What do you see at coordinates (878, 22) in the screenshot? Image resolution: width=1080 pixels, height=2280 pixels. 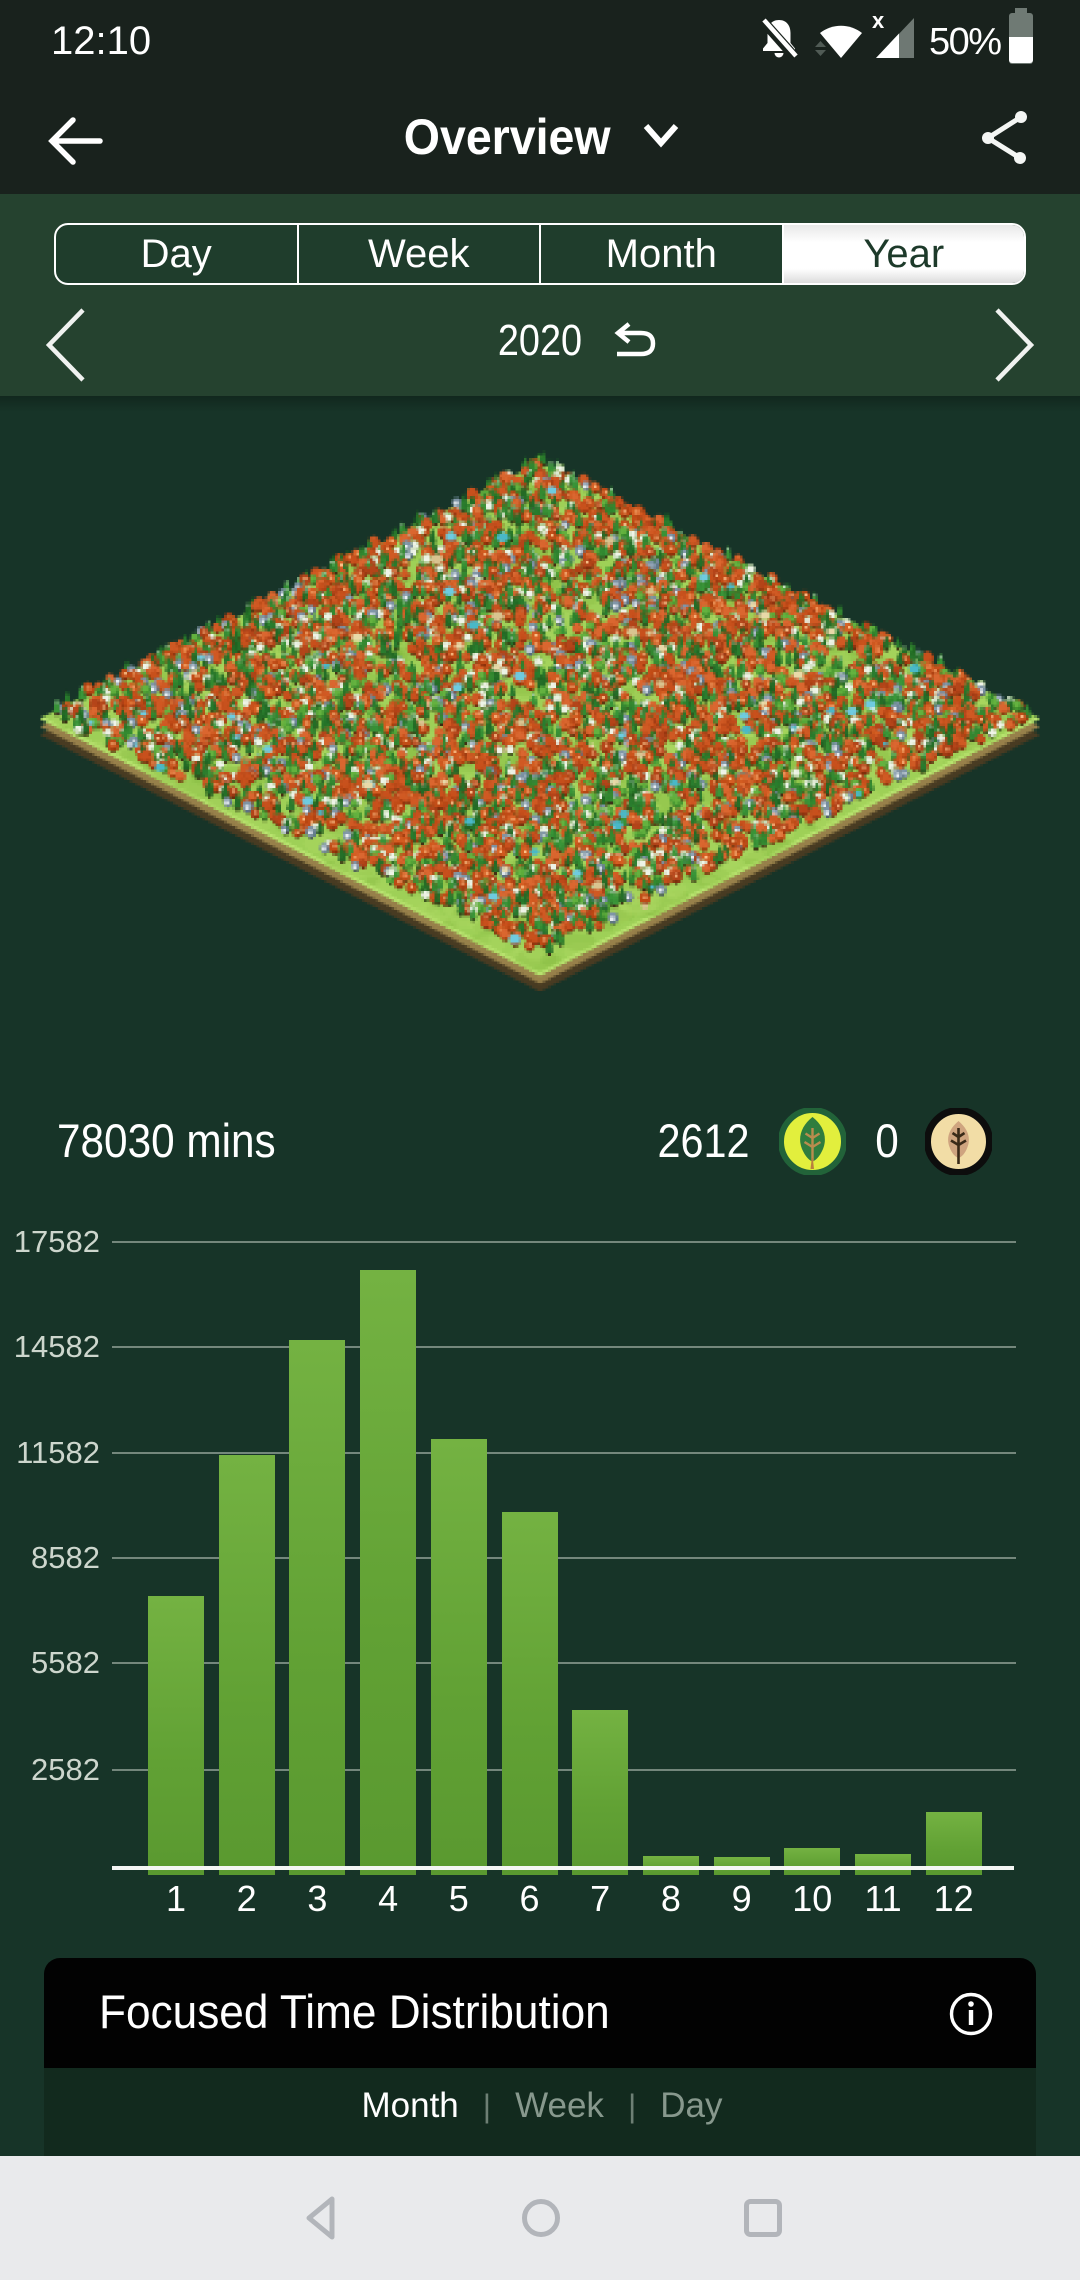 I see `svg-text: x` at bounding box center [878, 22].